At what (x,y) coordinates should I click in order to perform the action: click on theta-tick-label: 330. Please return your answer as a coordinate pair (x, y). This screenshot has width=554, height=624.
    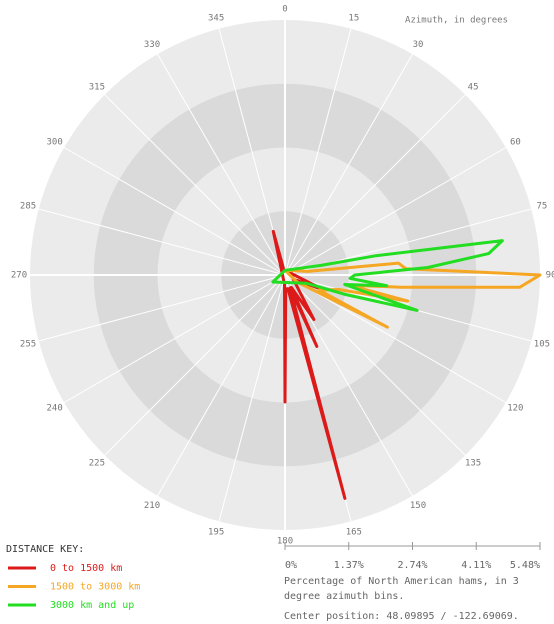
    Looking at the image, I should click on (152, 45).